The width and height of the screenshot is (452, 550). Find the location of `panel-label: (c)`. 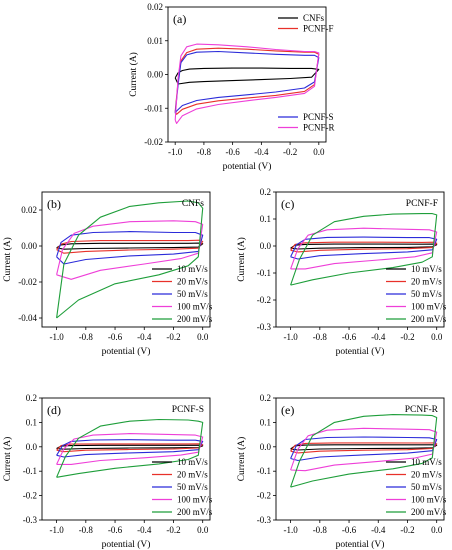

panel-label: (c) is located at coordinates (287, 204).